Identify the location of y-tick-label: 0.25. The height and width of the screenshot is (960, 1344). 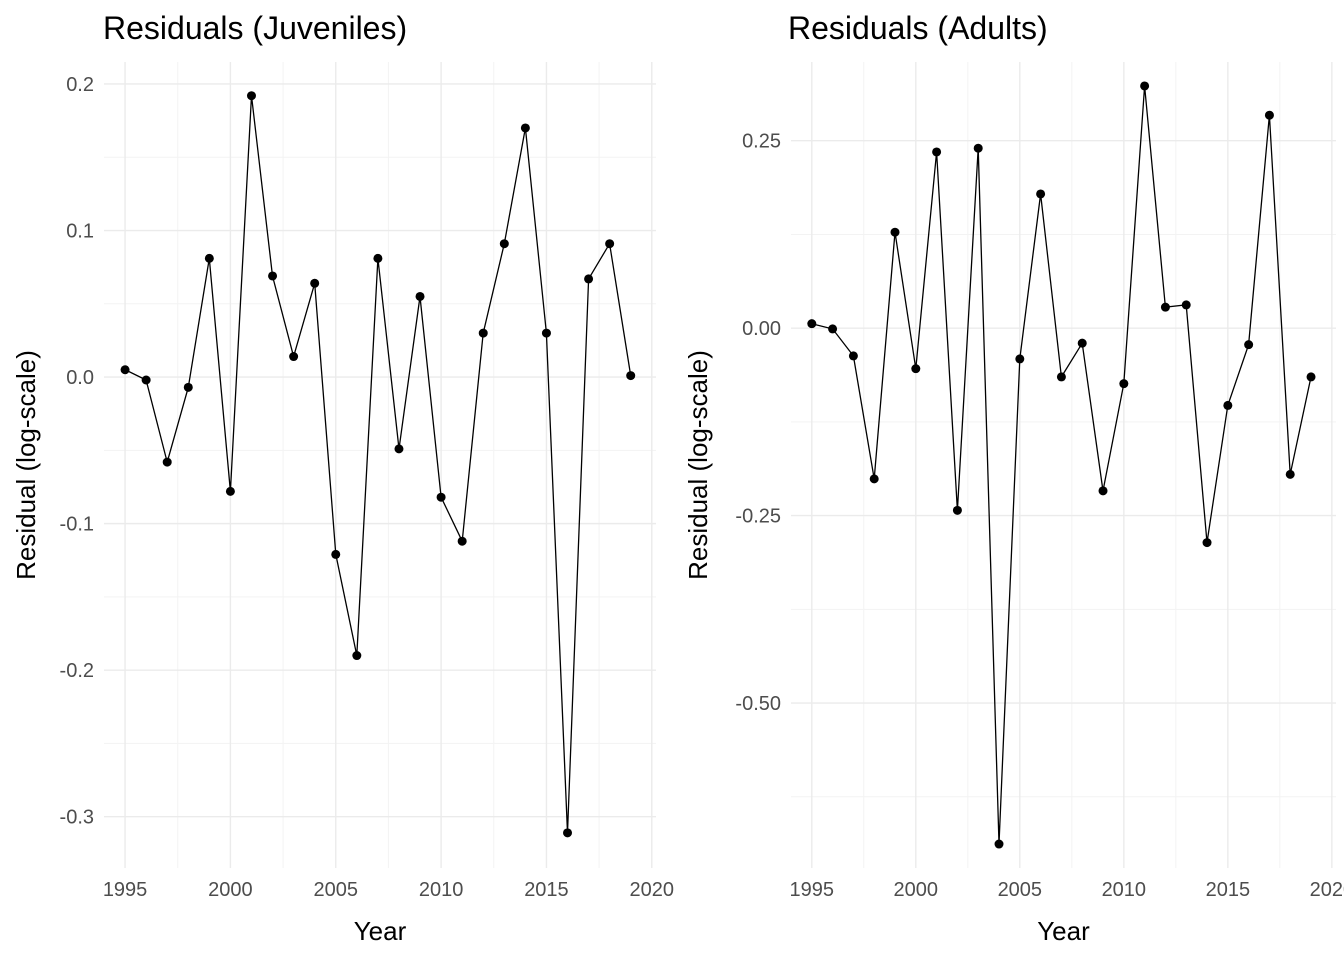
(761, 142).